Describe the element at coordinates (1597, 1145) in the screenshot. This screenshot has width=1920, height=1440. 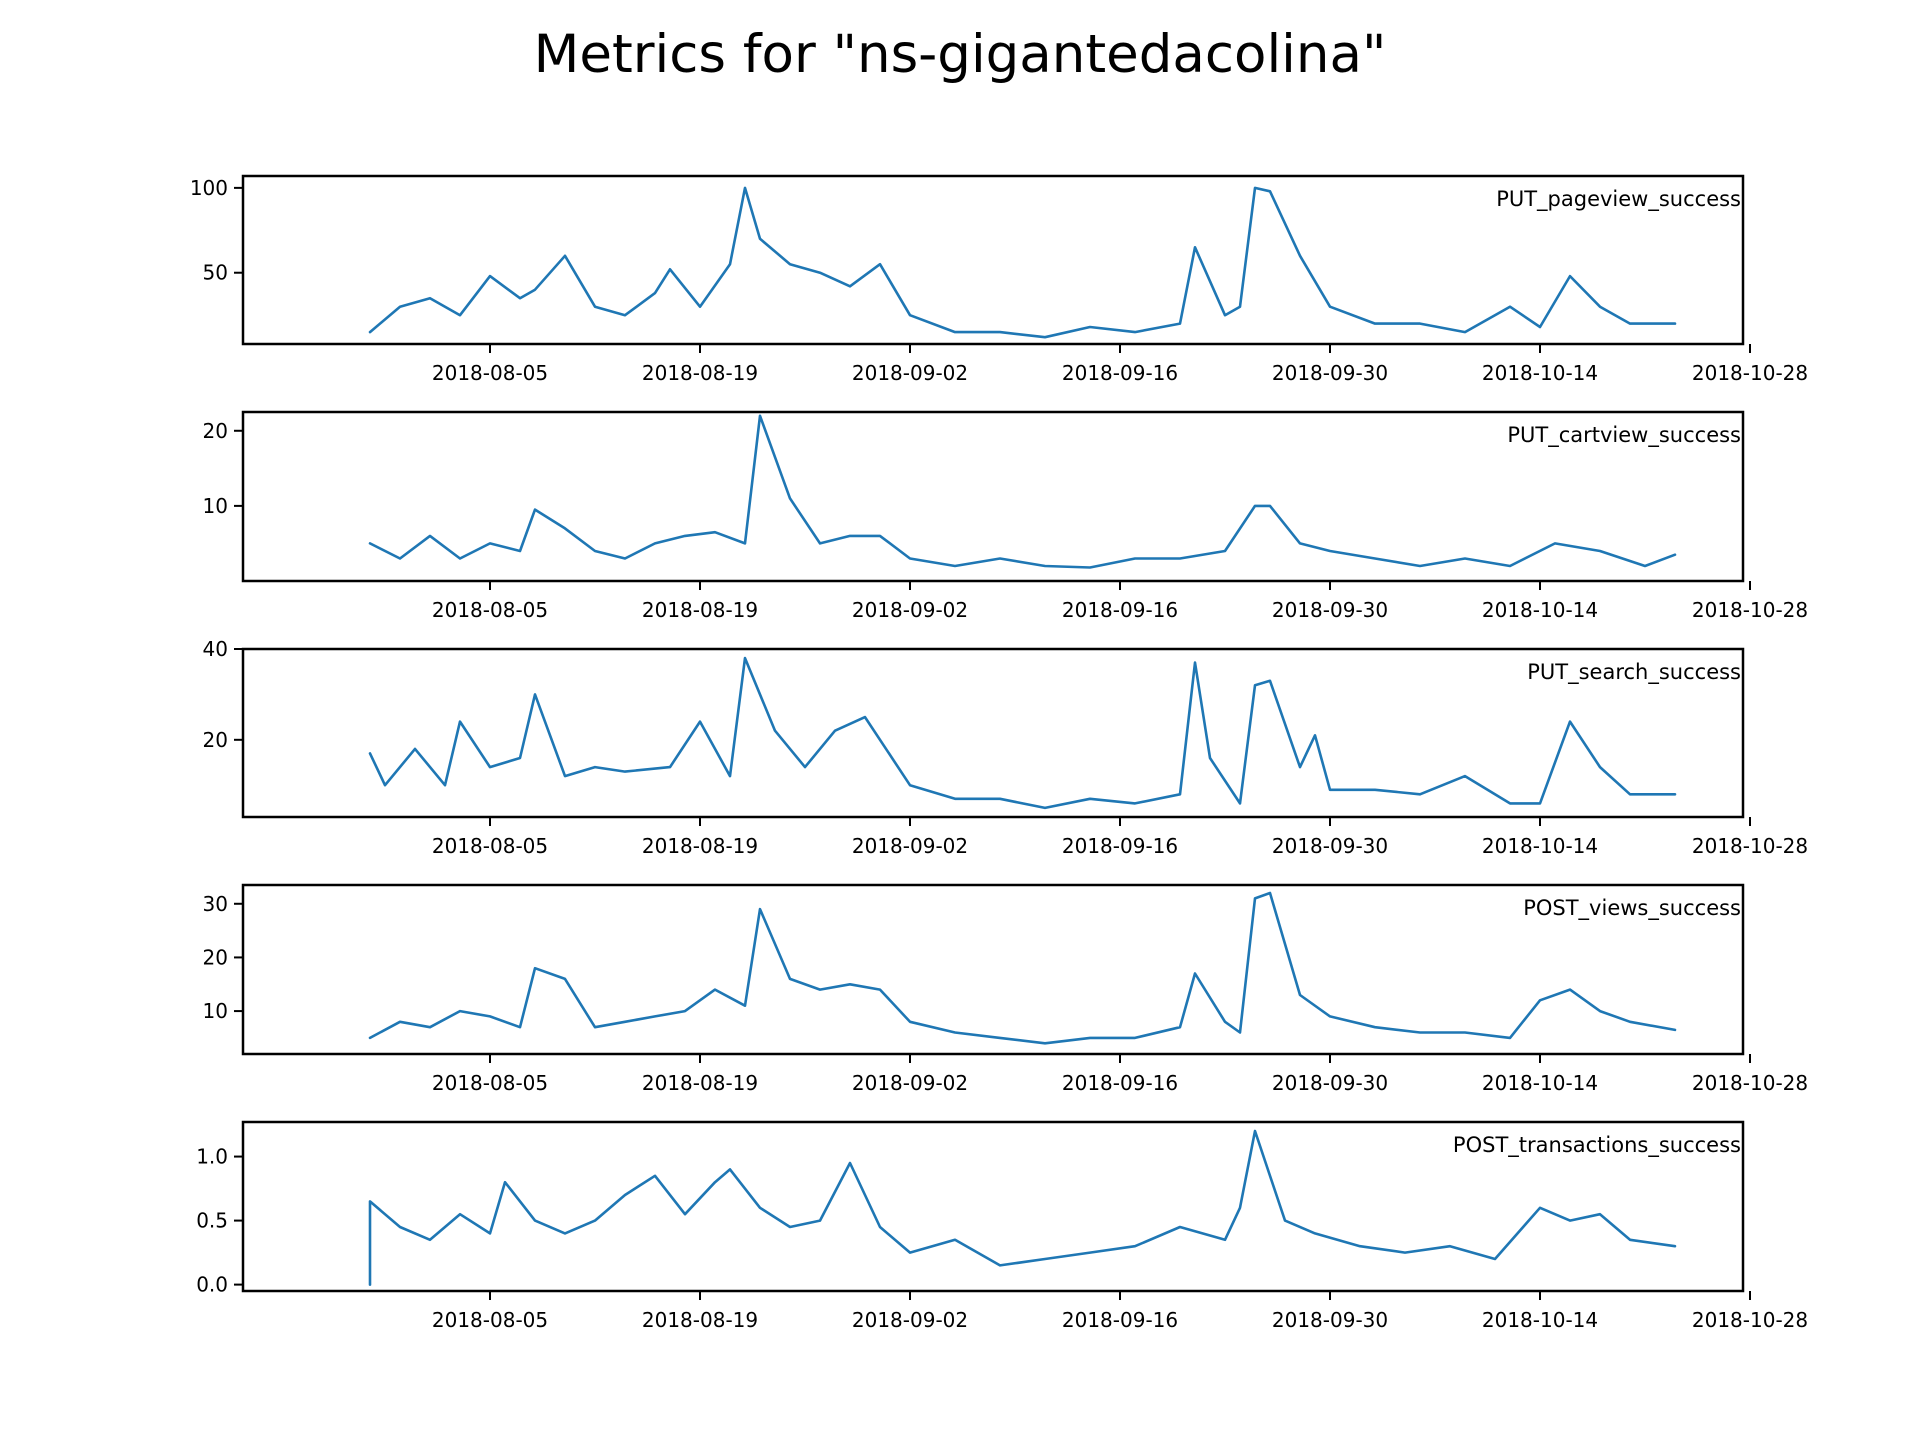
I see `subplot-label: POST_transactions_success` at that location.